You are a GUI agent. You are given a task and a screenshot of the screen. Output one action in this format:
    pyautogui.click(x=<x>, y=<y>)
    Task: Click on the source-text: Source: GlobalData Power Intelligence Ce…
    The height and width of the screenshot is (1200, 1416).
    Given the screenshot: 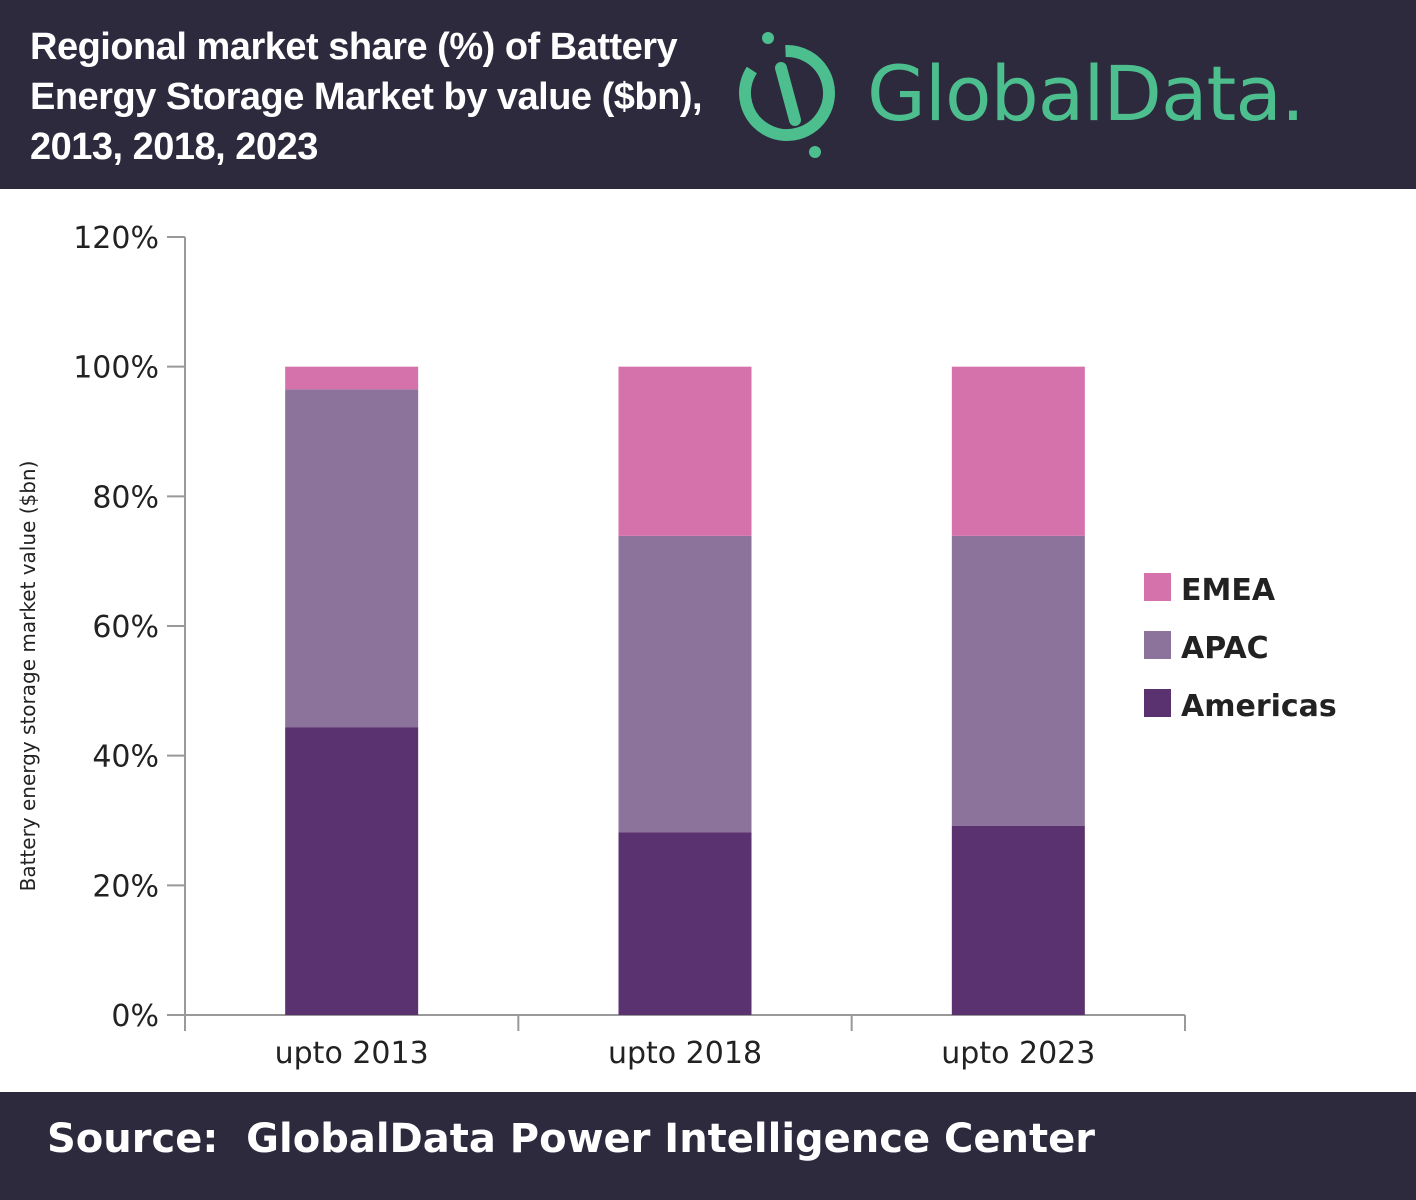 What is the action you would take?
    pyautogui.click(x=571, y=1139)
    